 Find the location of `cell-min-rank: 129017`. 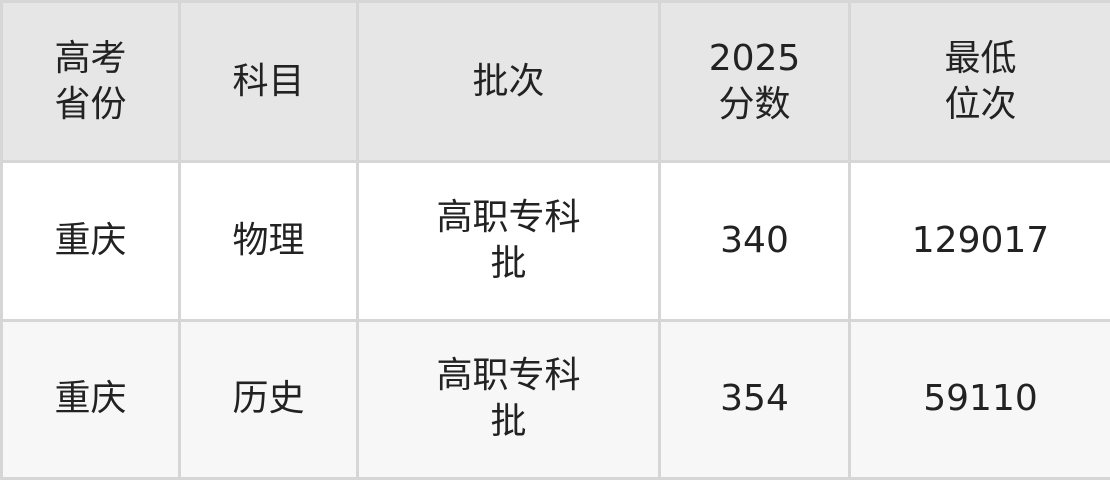

cell-min-rank: 129017 is located at coordinates (979, 241).